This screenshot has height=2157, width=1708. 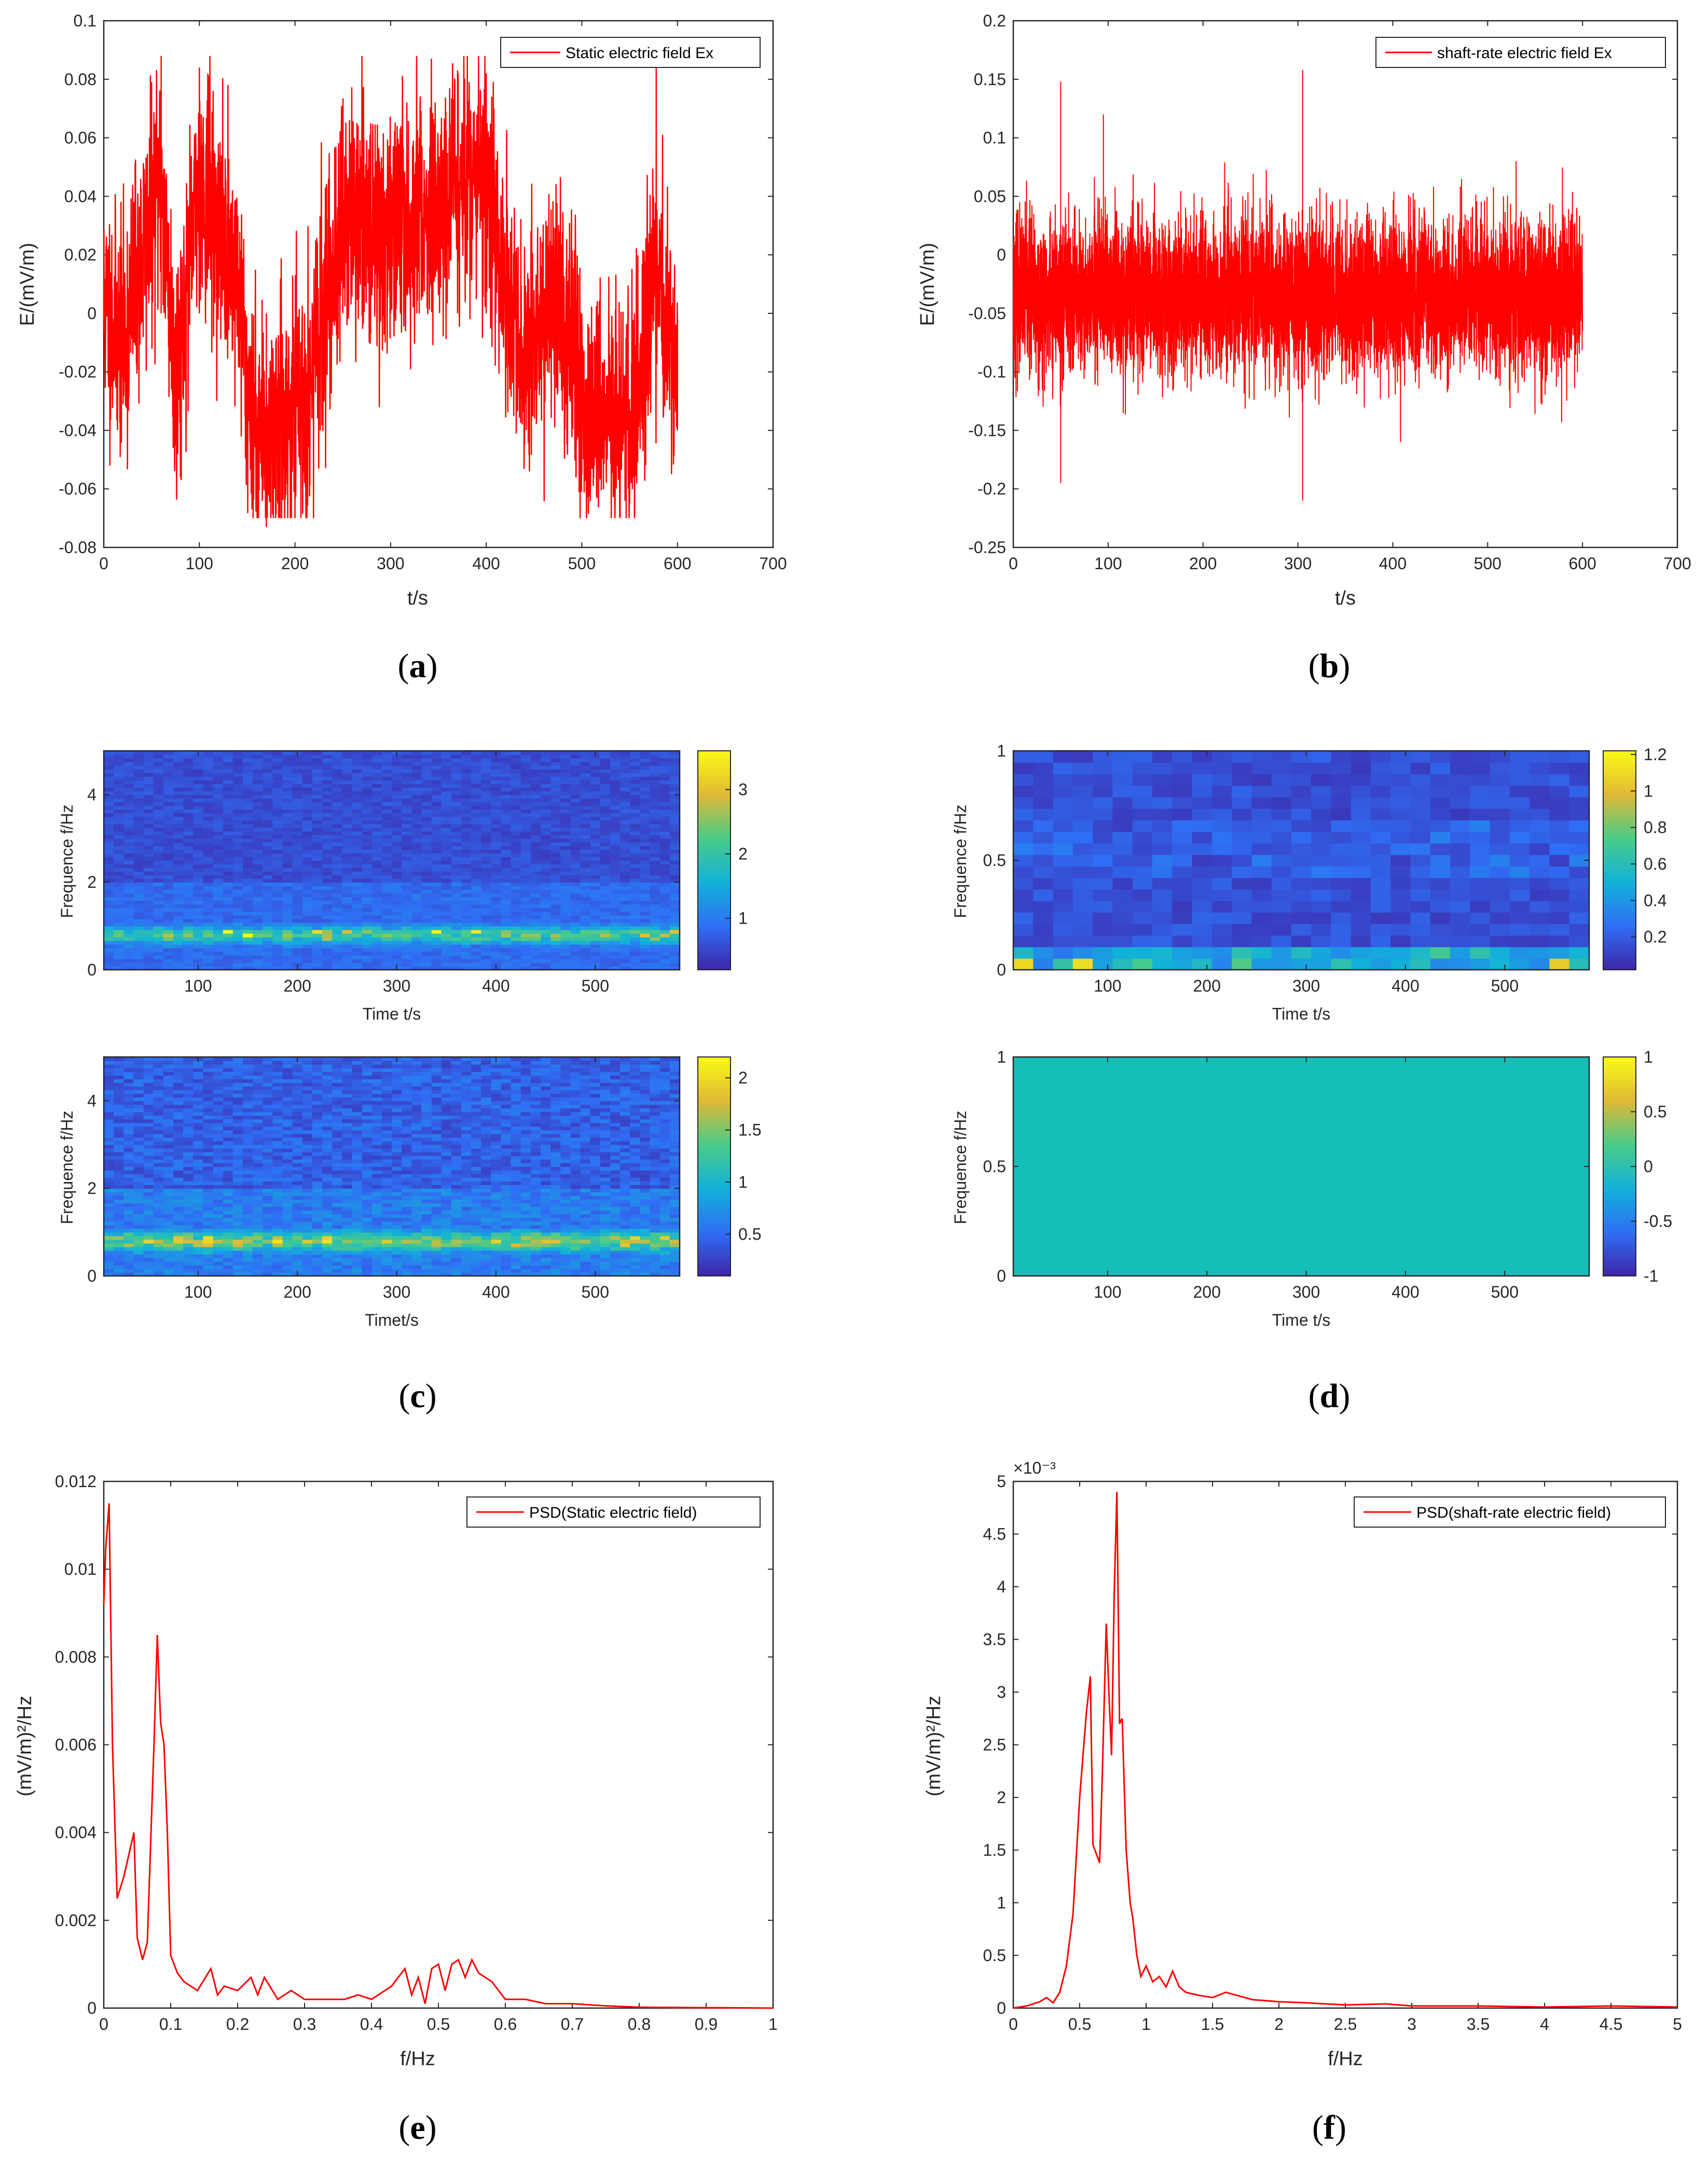 What do you see at coordinates (396, 873) in the screenshot?
I see `x-ticks-c-top: 100 200 300 400 500` at bounding box center [396, 873].